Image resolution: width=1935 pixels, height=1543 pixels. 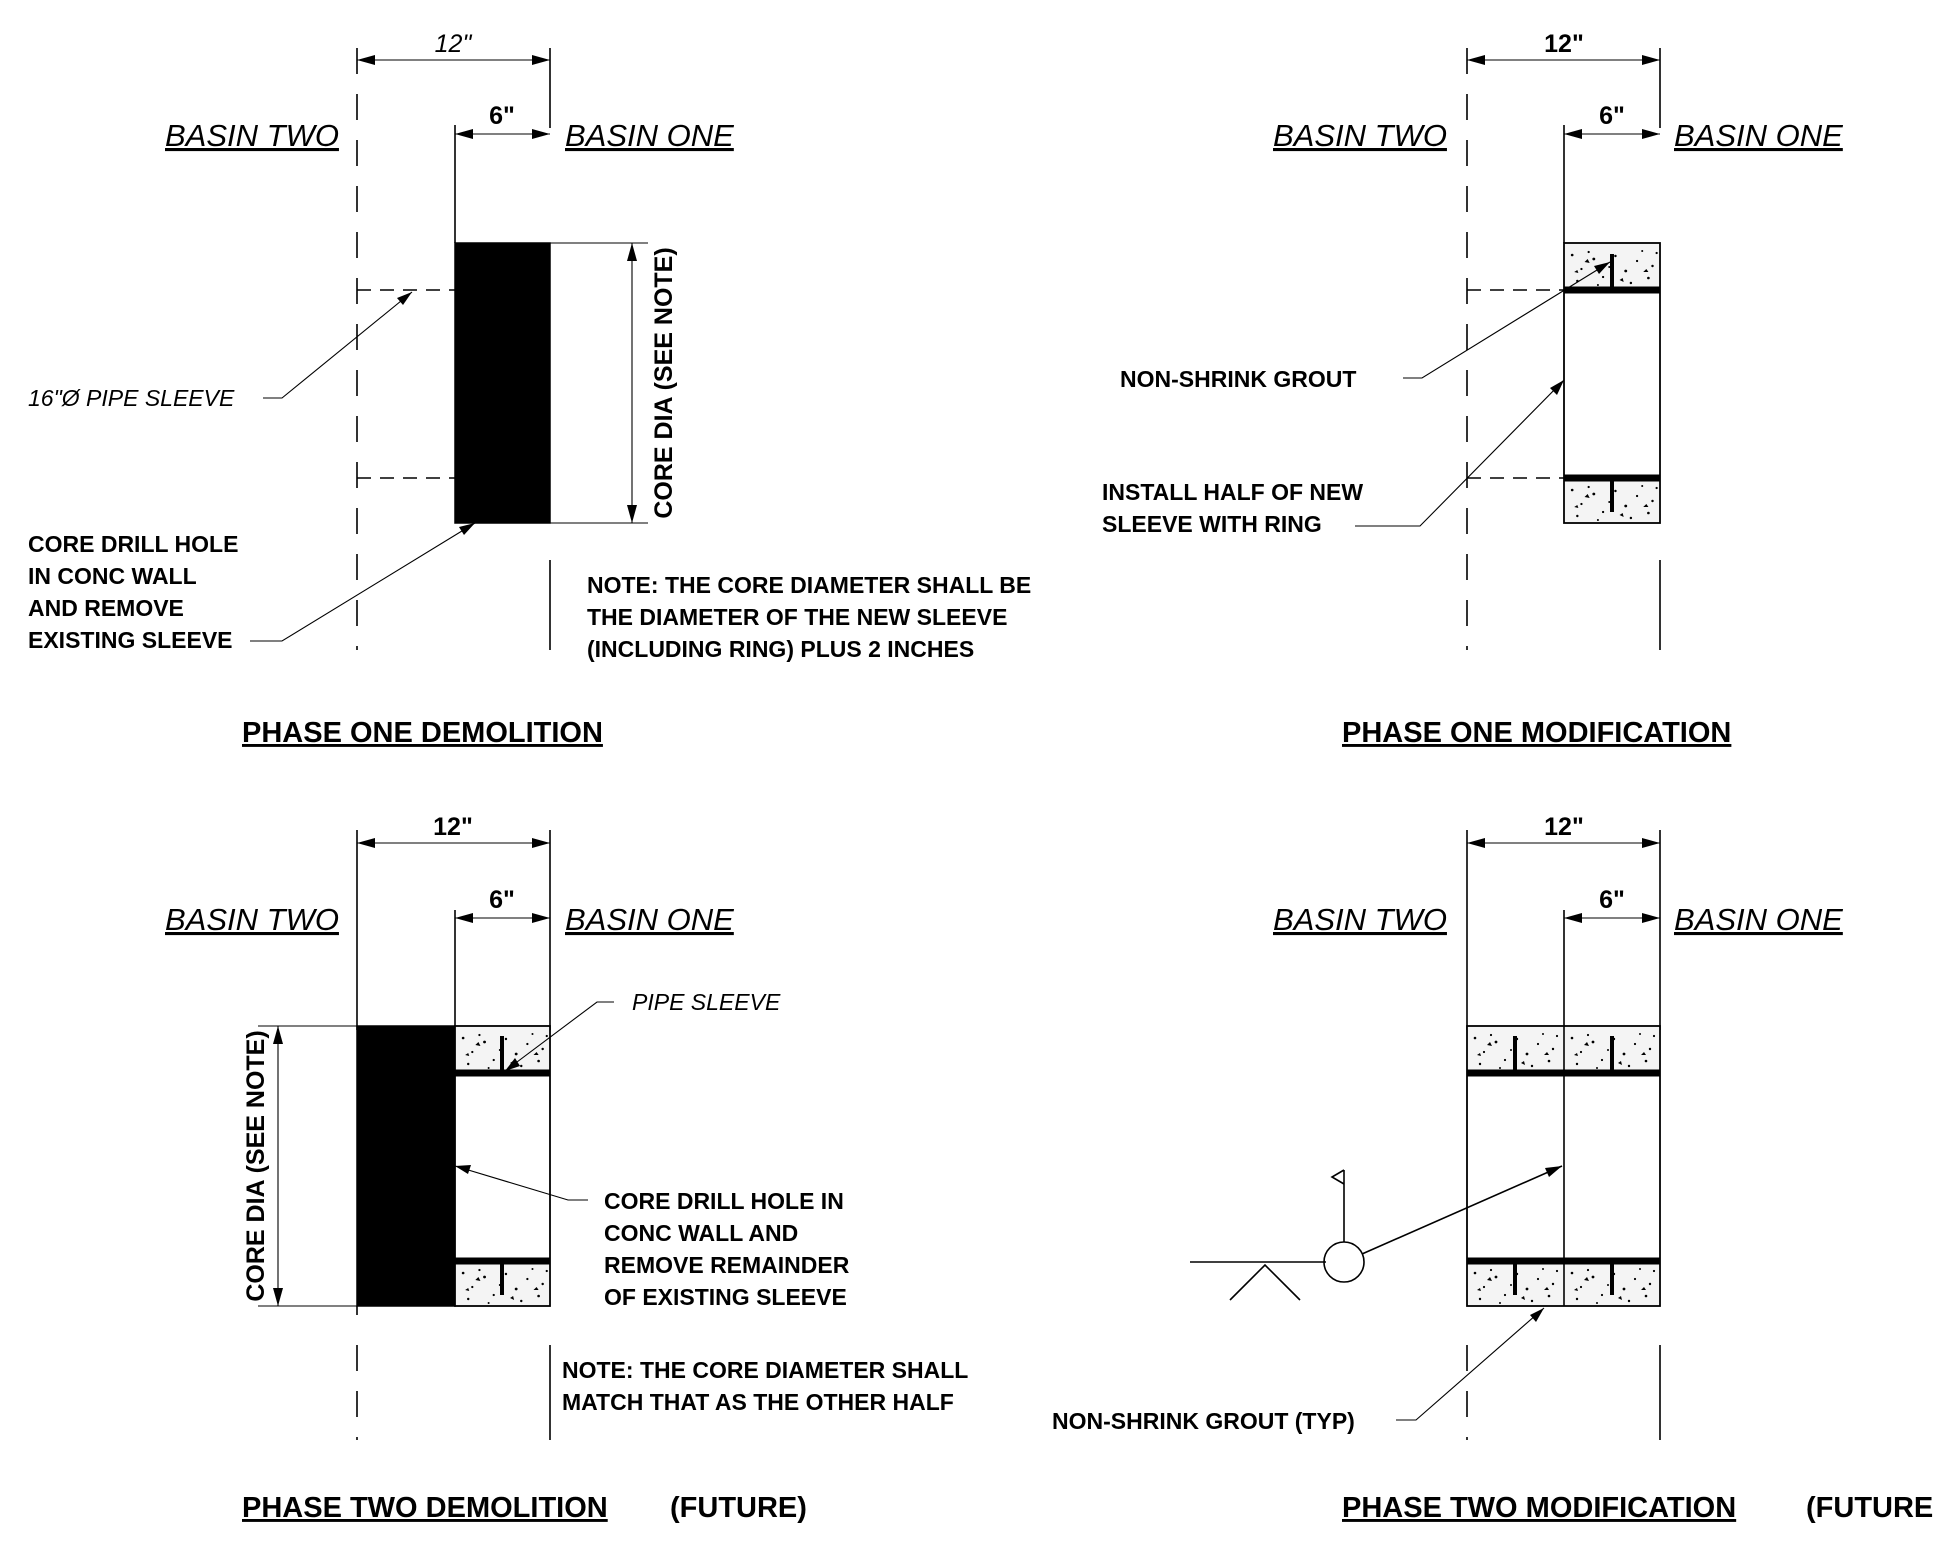 What do you see at coordinates (765, 1370) in the screenshot?
I see `note-line-1: NOTE: THE CORE DIAMETER SHALL` at bounding box center [765, 1370].